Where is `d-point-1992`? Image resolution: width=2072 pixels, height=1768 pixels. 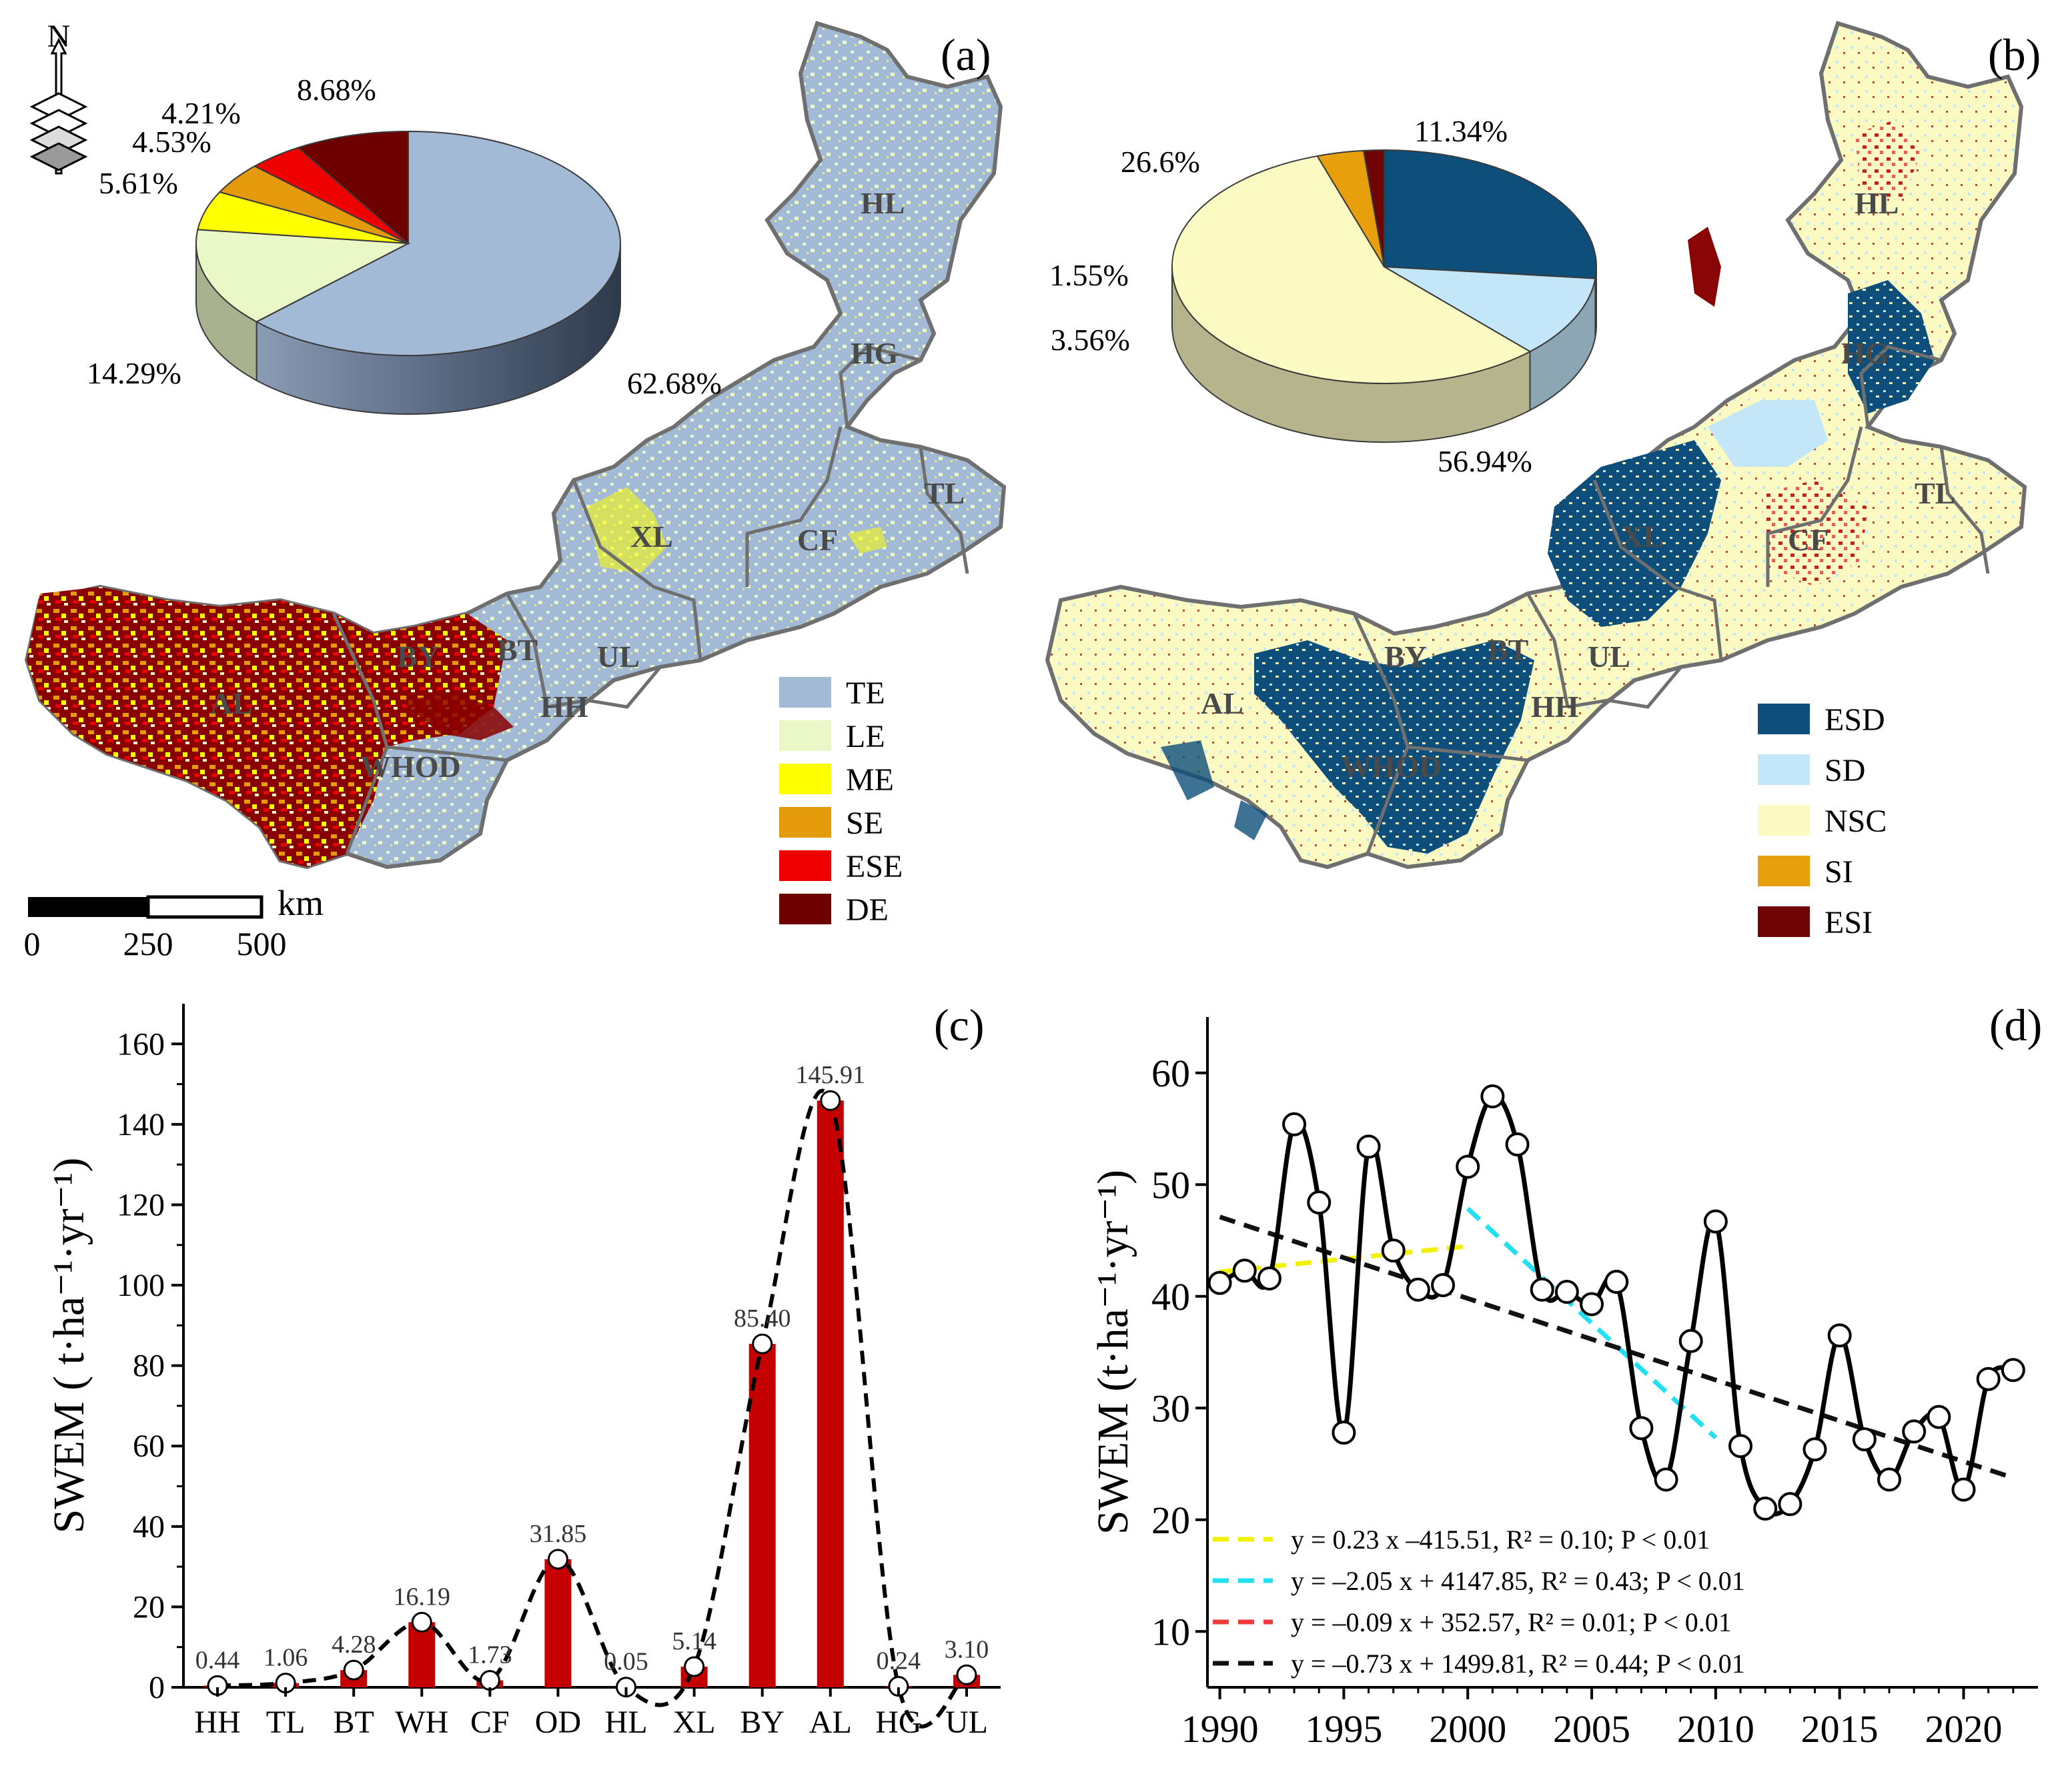
d-point-1992 is located at coordinates (1269, 1278).